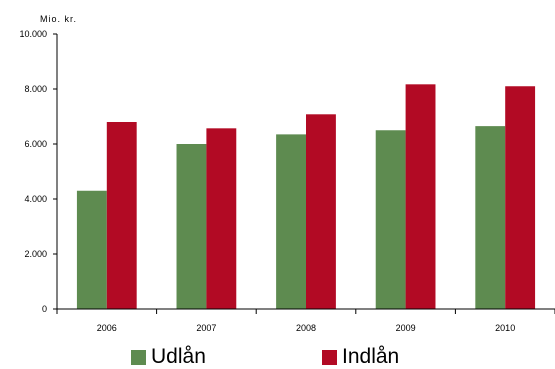 This screenshot has height=369, width=555. What do you see at coordinates (490, 217) in the screenshot?
I see `bar-udlan-2010` at bounding box center [490, 217].